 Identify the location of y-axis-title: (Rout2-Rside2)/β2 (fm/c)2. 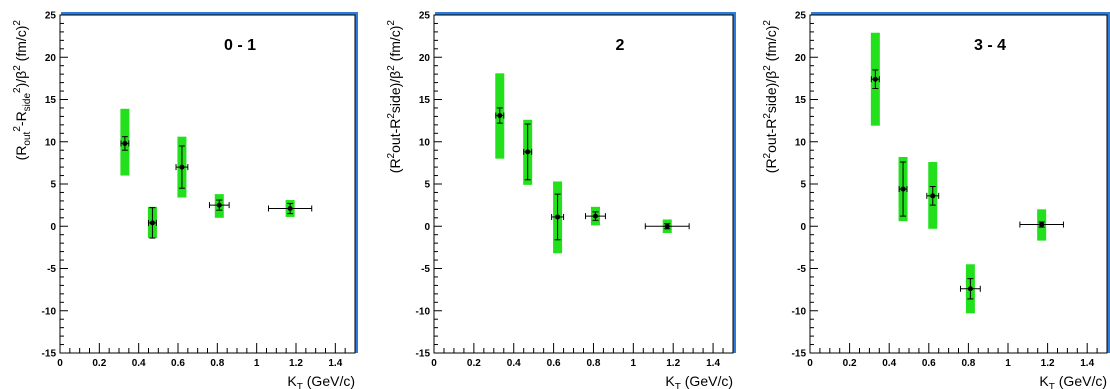
(22, 90).